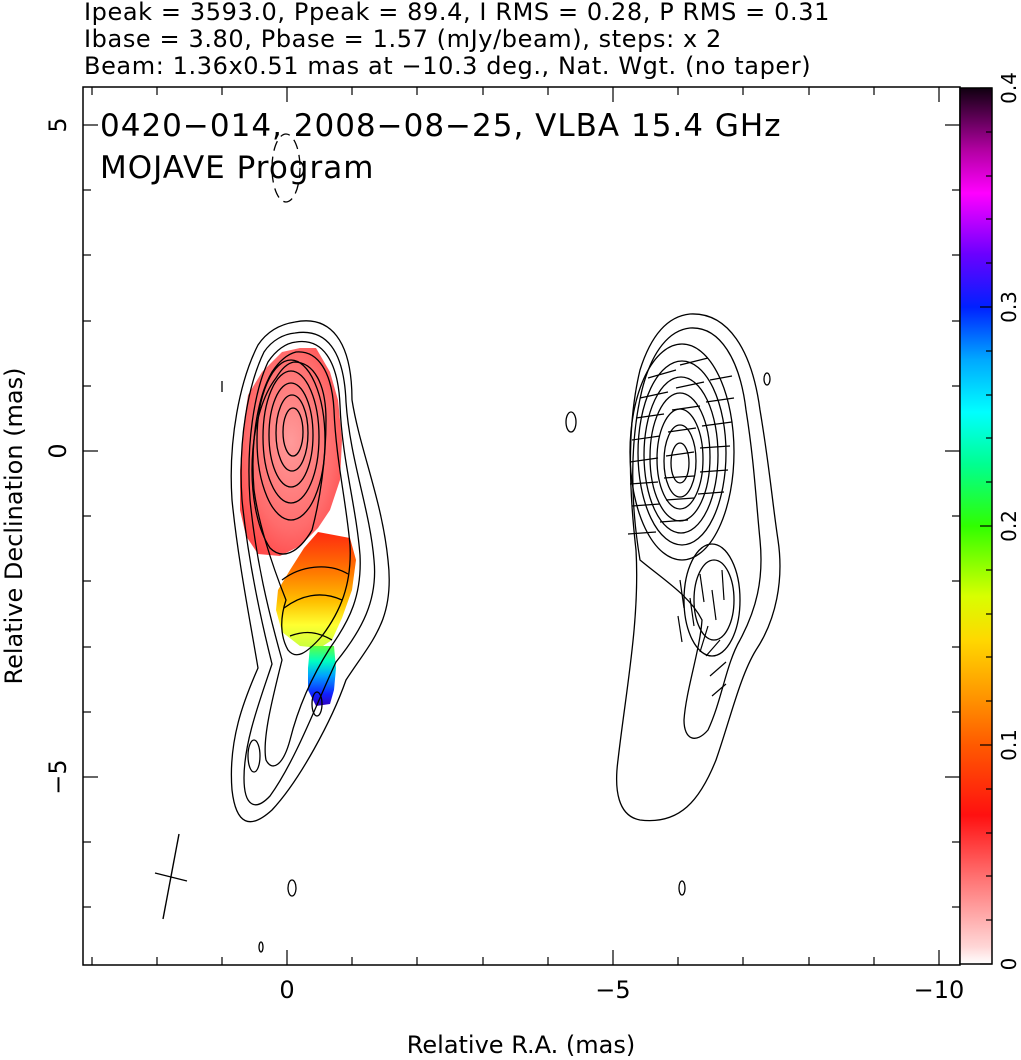 The image size is (1021, 1060). I want to click on colorbar-tick-label: 0.2, so click(1009, 526).